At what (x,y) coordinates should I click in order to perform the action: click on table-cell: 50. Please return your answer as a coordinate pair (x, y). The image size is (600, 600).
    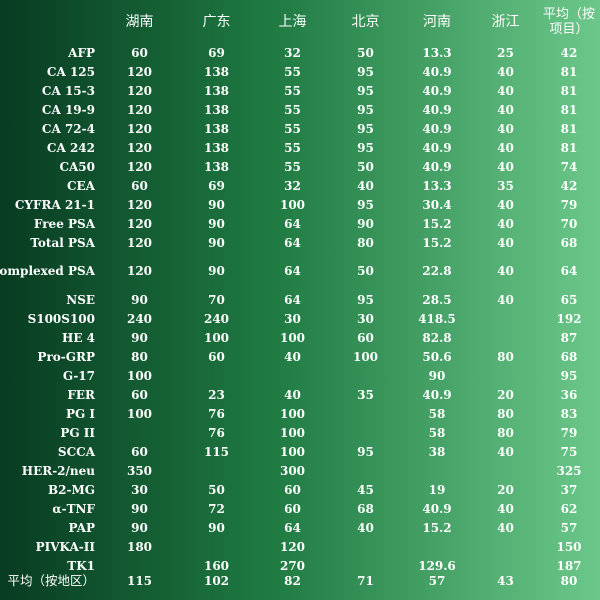
    Looking at the image, I should click on (365, 271).